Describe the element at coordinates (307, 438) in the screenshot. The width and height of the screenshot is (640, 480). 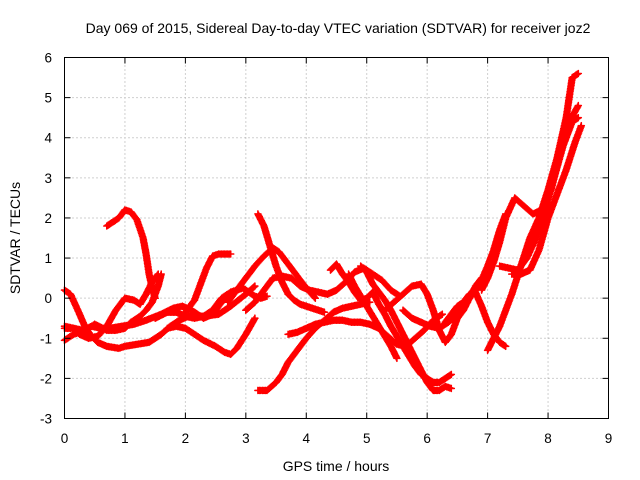
I see `x-tick-label: 4` at that location.